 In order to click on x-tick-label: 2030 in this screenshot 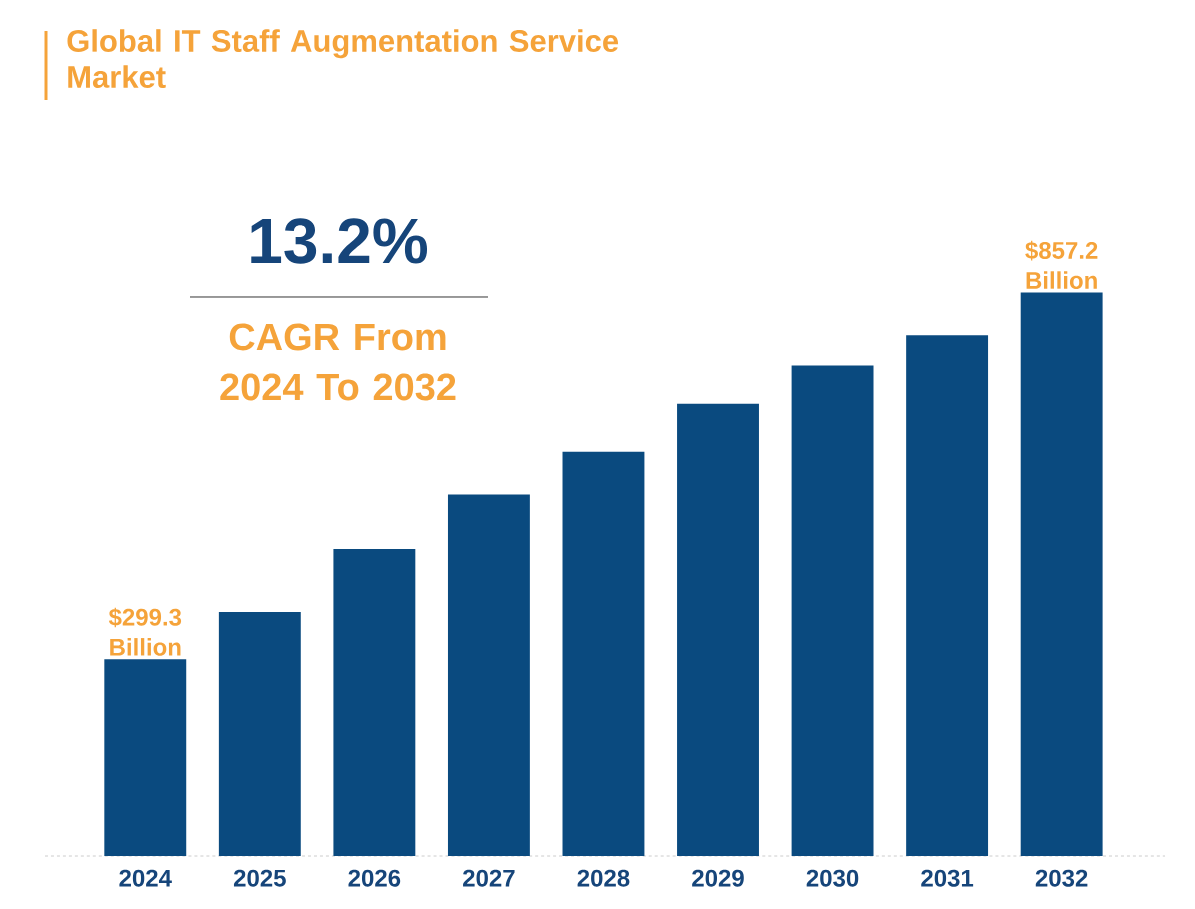, I will do `click(832, 878)`.